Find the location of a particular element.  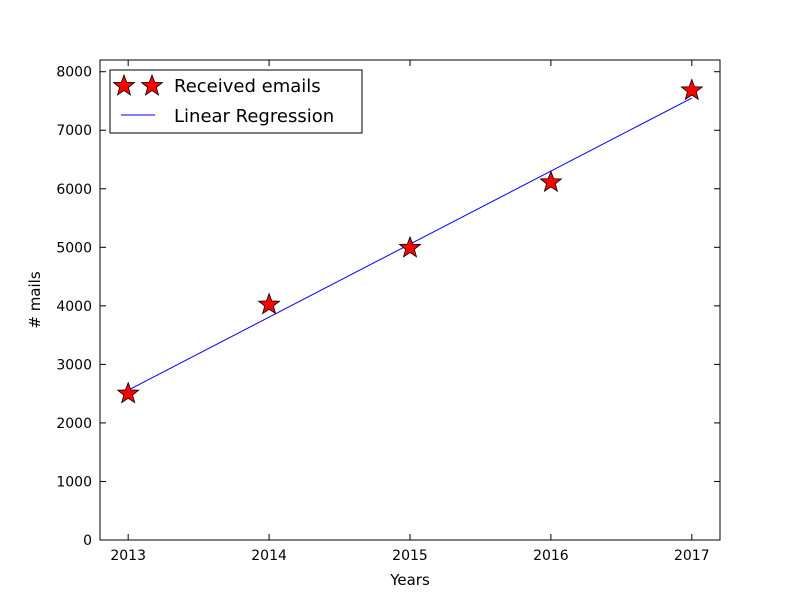

y-tick-label: 6000 is located at coordinates (74, 190).